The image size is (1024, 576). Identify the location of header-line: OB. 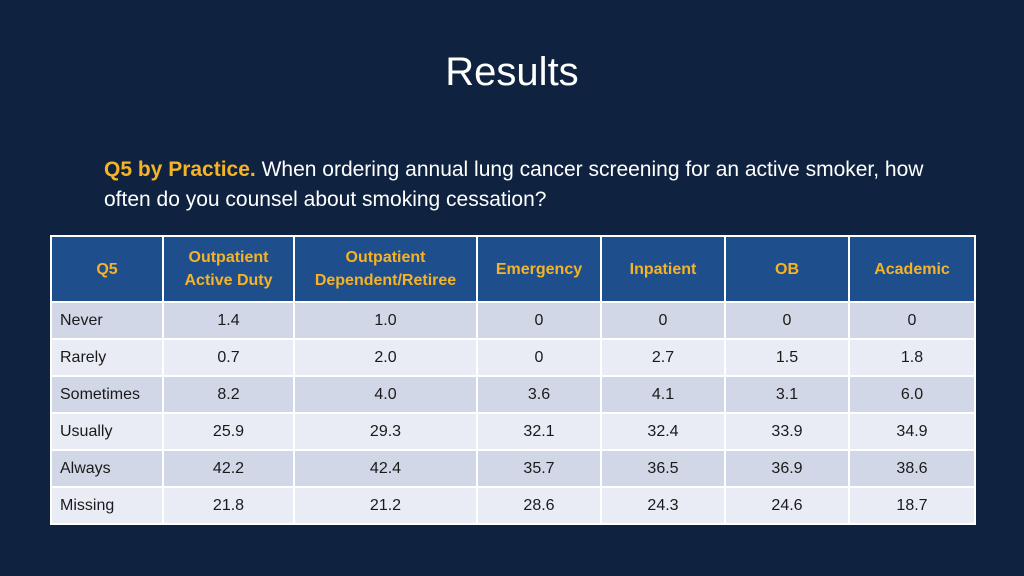
(787, 269).